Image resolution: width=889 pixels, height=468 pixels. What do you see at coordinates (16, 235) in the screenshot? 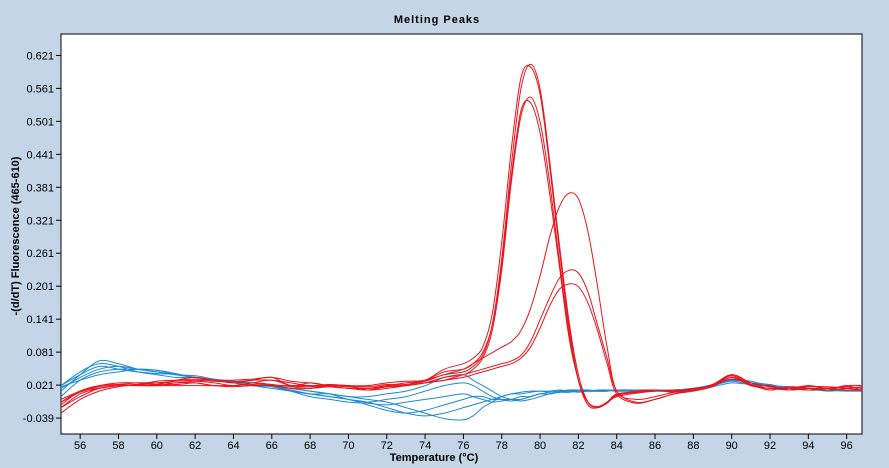
I see `y-axis-label: -(d/dT) Fluorescence (465-610)` at bounding box center [16, 235].